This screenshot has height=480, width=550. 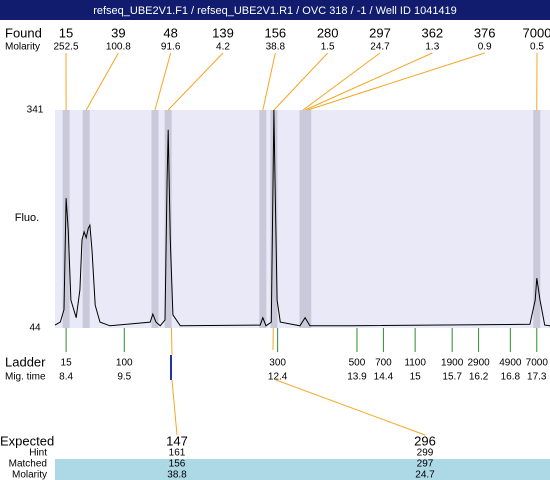 I want to click on mig-time-label: Mig. time, so click(x=25, y=377).